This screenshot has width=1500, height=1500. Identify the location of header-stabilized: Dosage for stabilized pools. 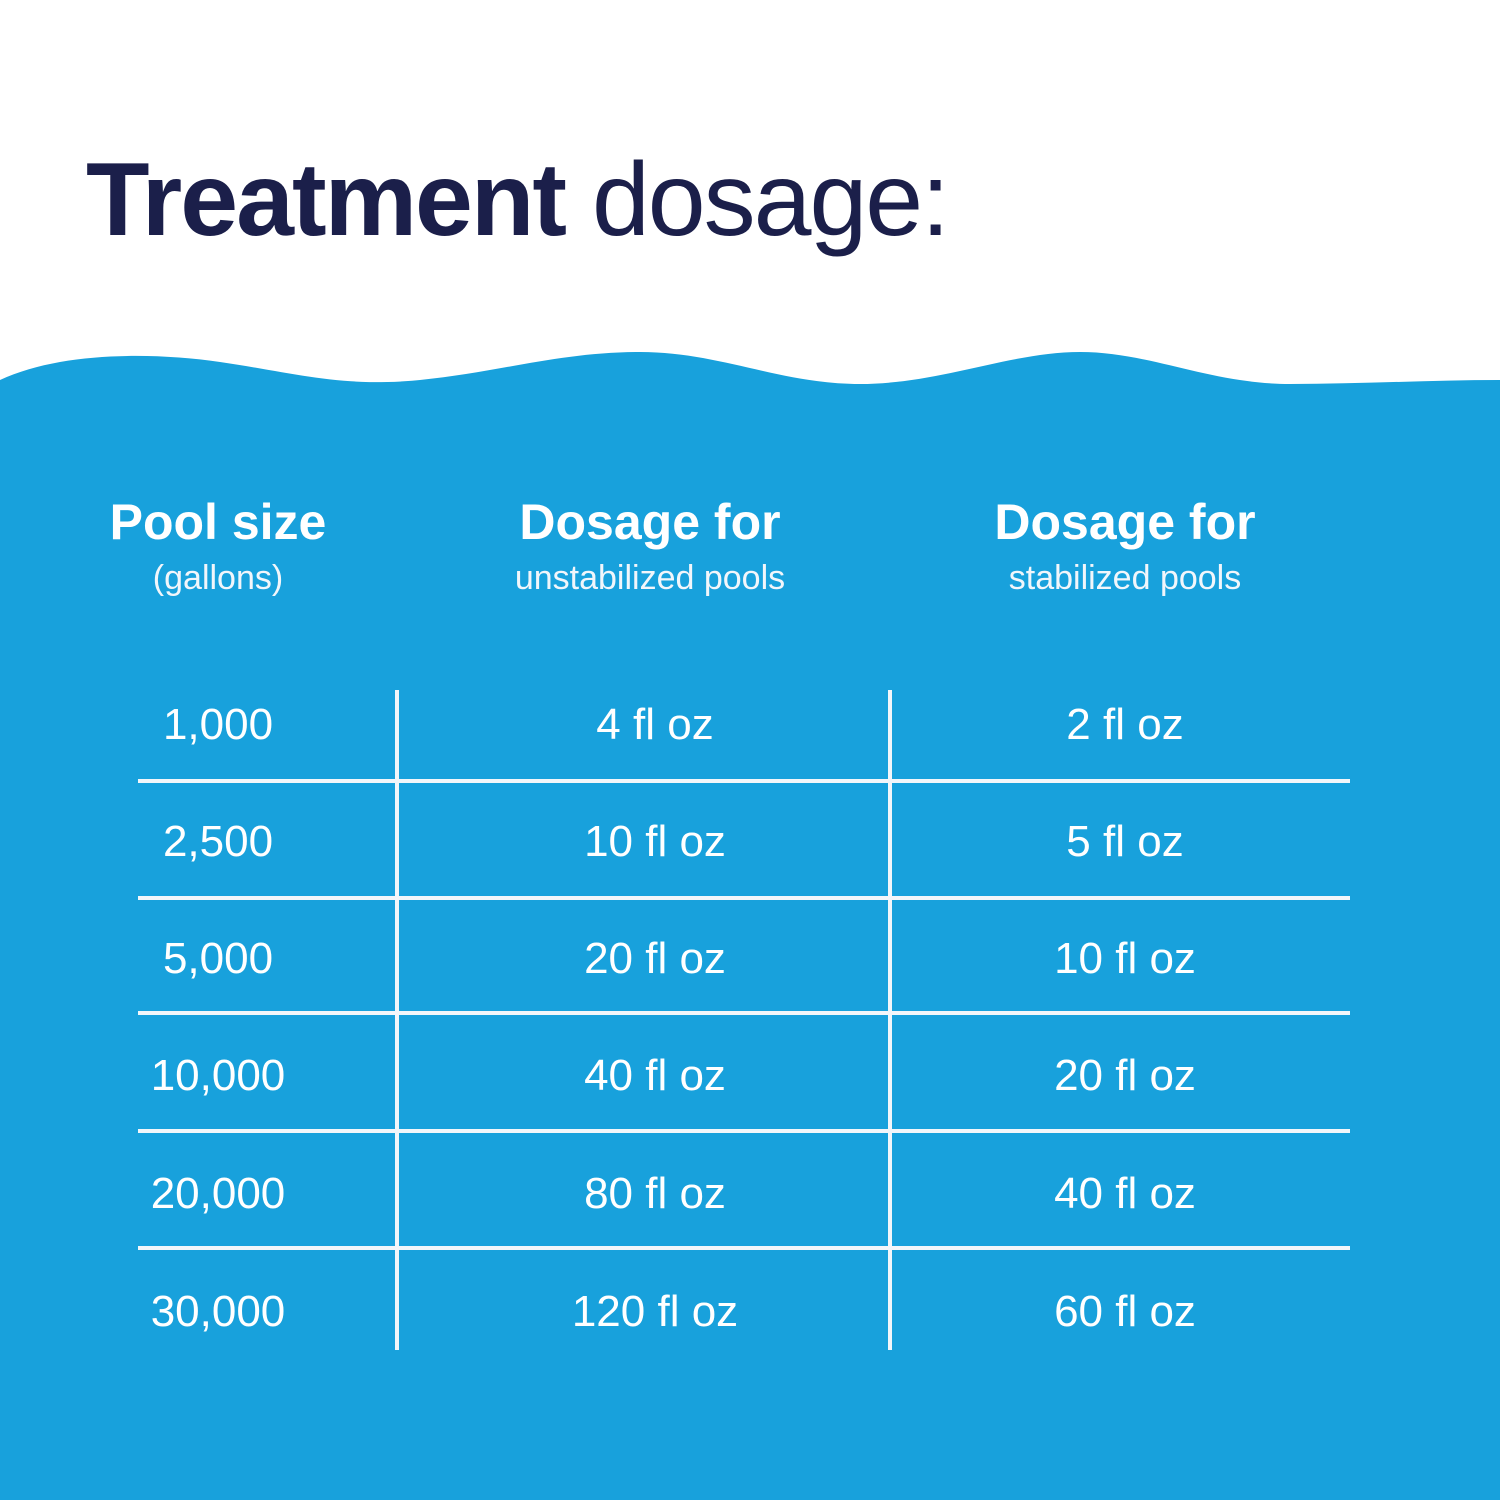
(1125, 546).